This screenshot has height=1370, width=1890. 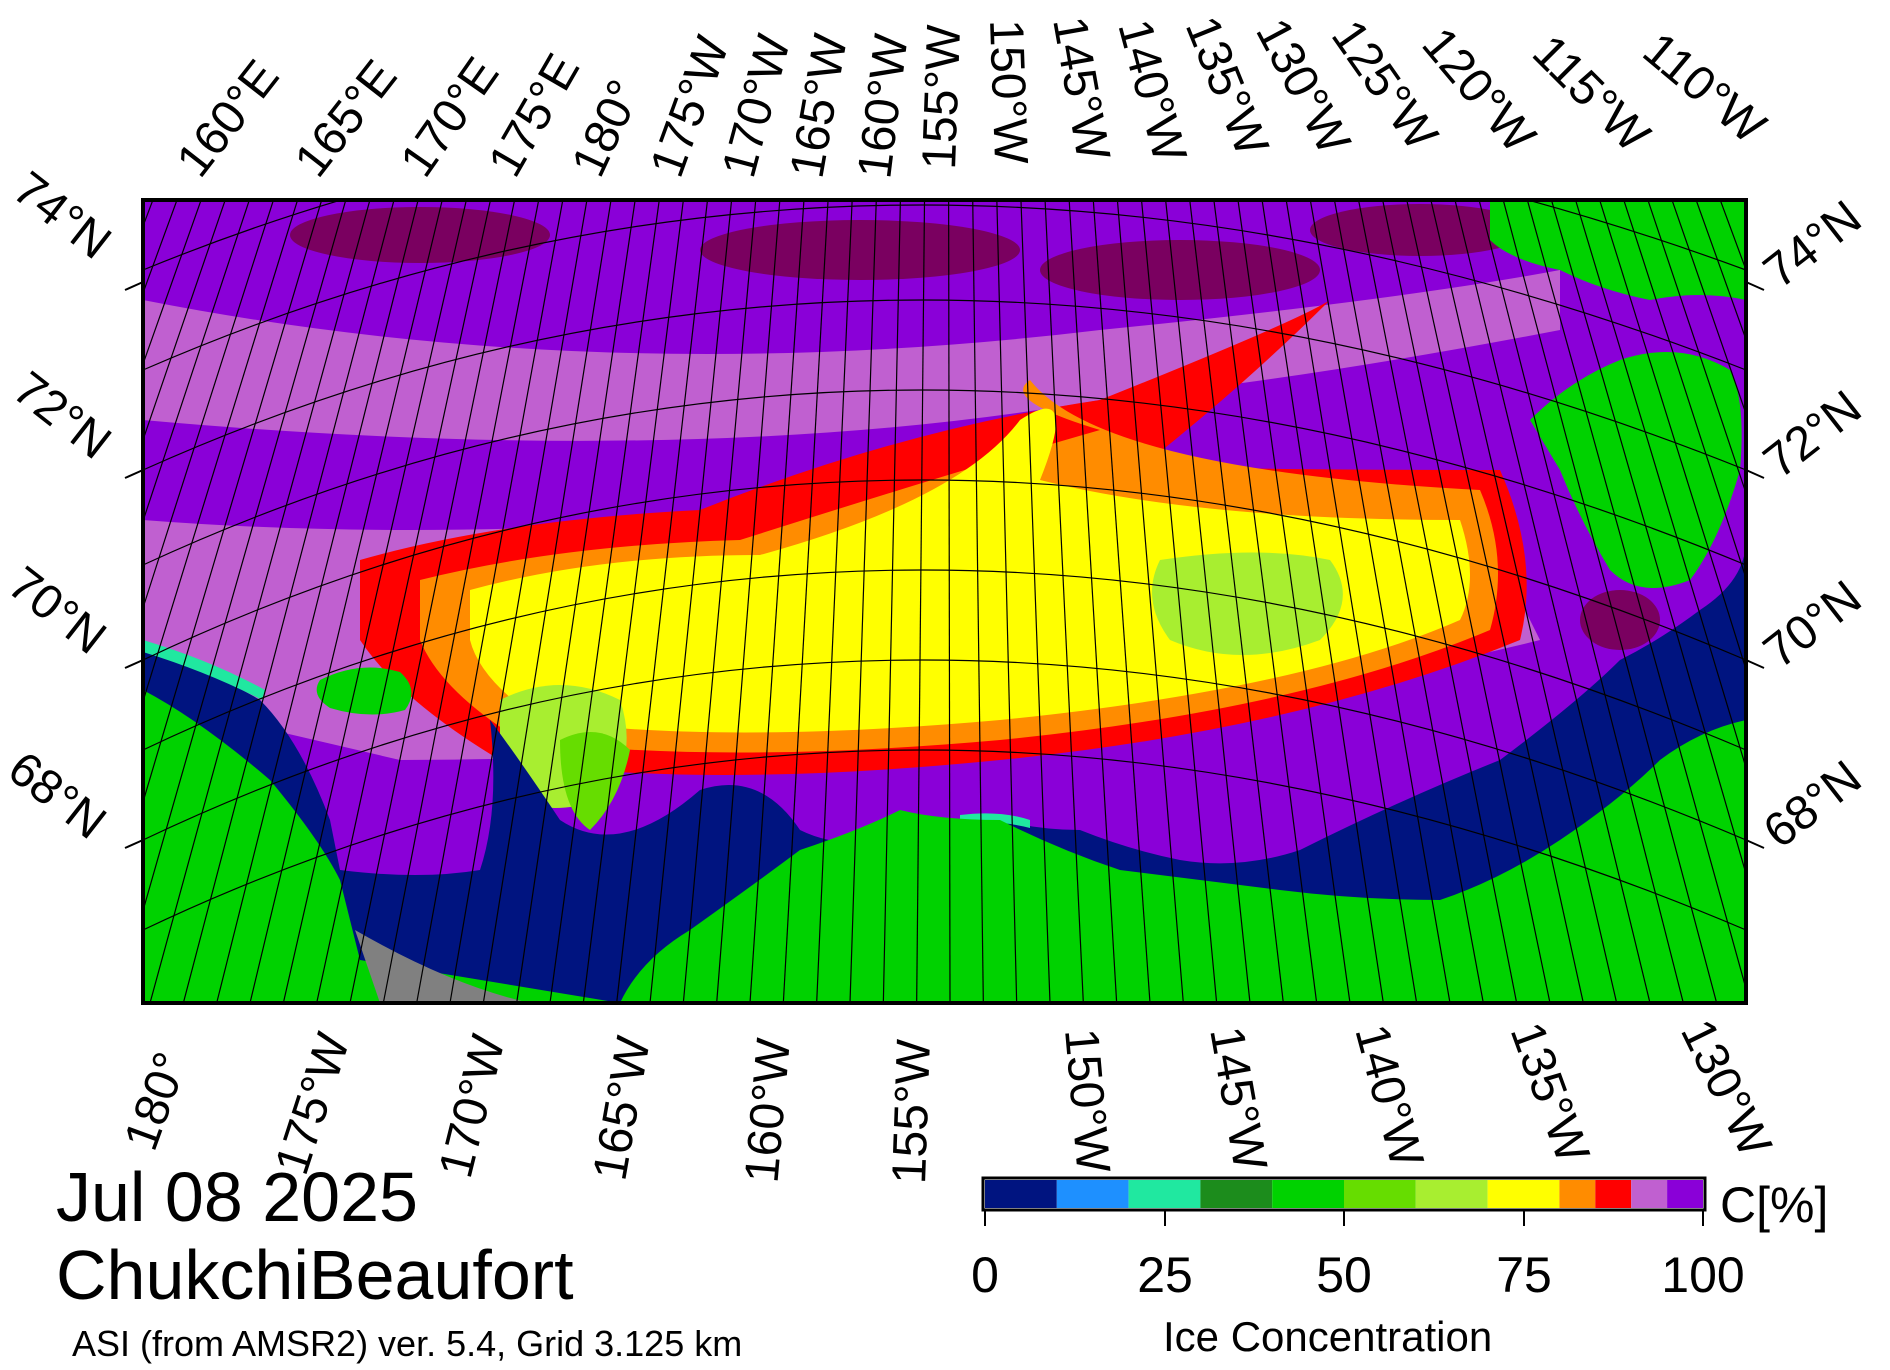 What do you see at coordinates (228, 119) in the screenshot?
I see `top-lon-label: 160°E` at bounding box center [228, 119].